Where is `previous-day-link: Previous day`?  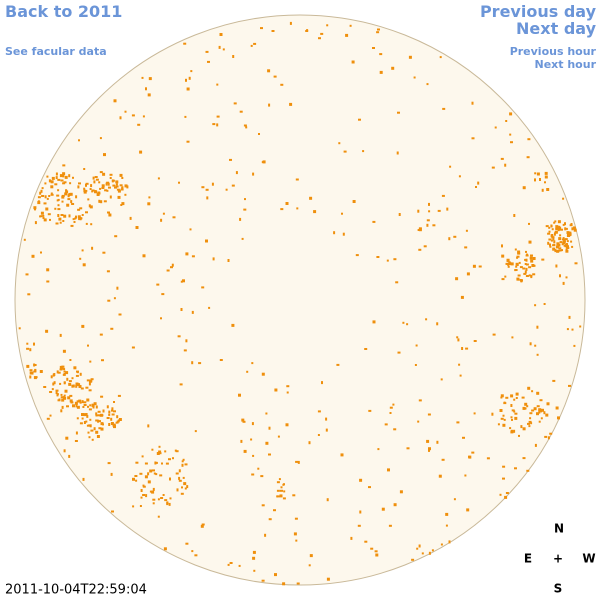 previous-day-link: Previous day is located at coordinates (537, 11).